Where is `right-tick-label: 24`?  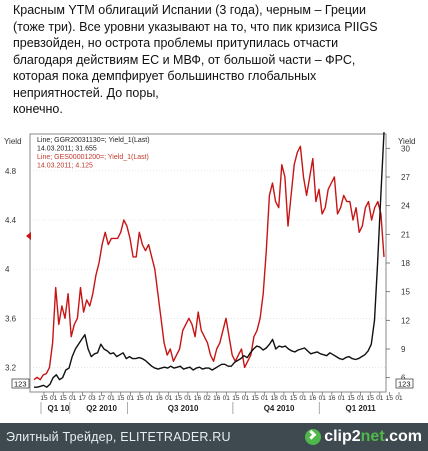 right-tick-label: 24 is located at coordinates (405, 206).